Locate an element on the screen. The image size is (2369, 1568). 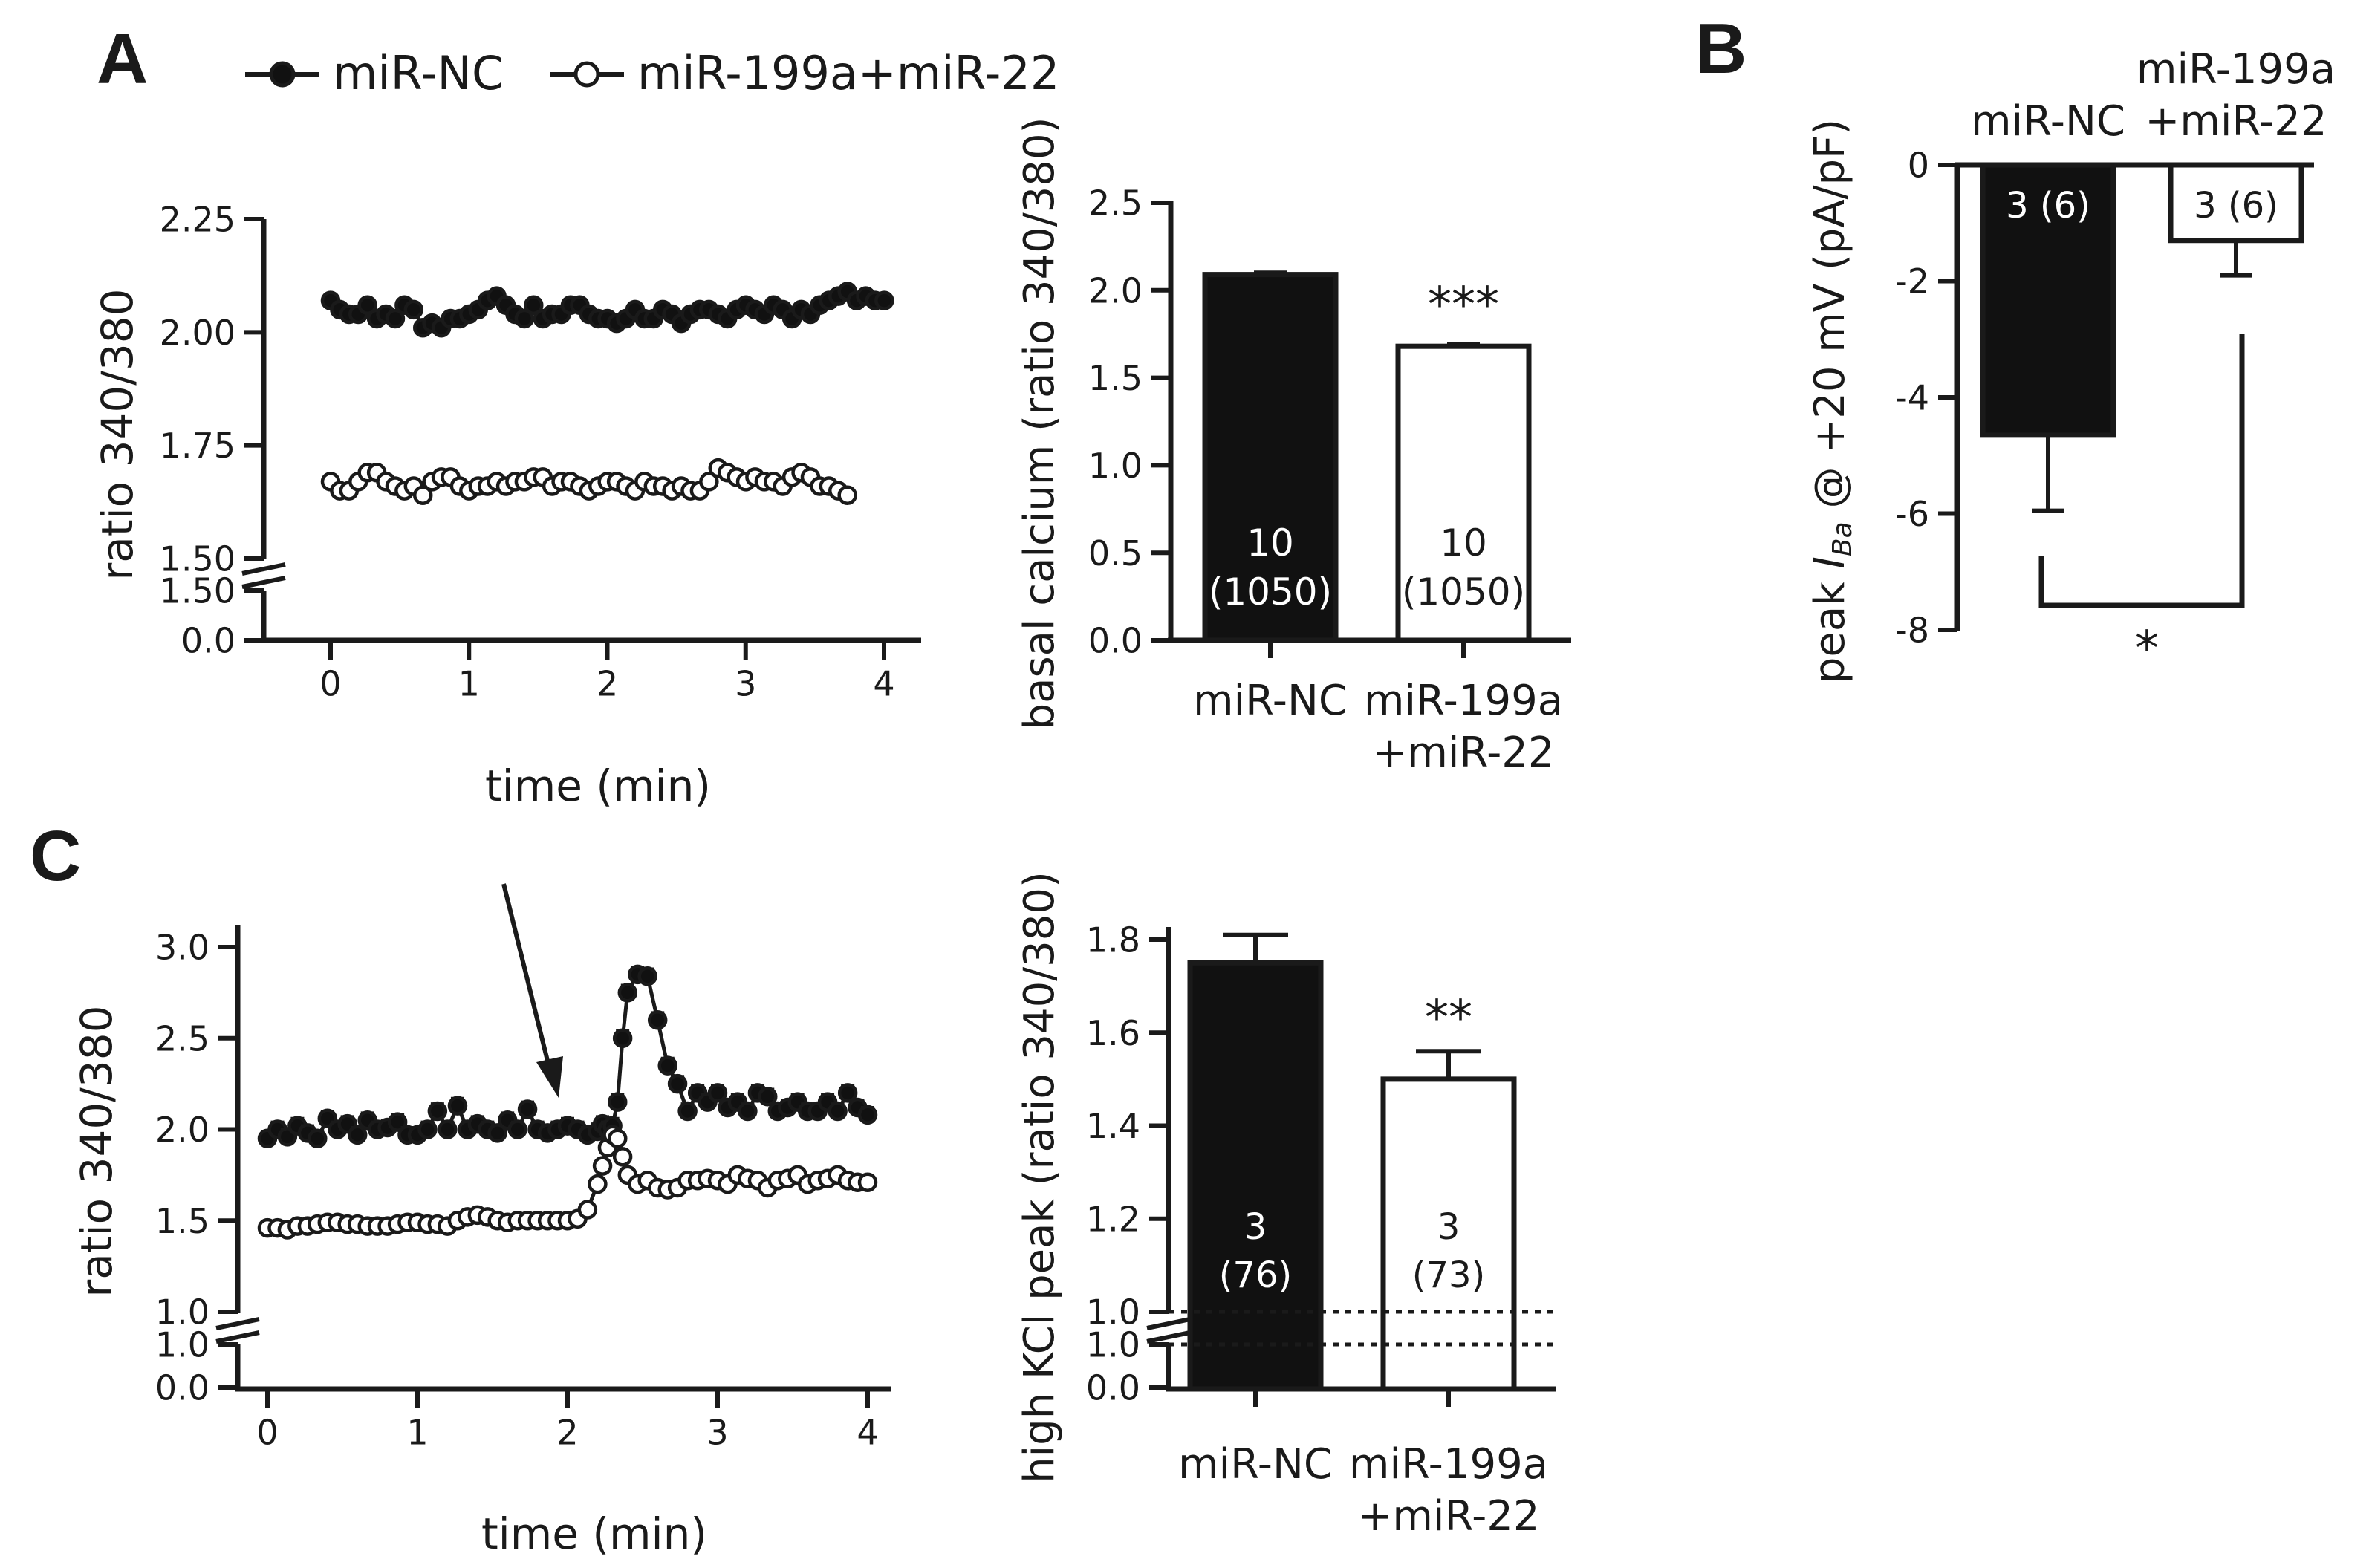
c-trace-x-ticks: 0 1 2 3 4 is located at coordinates (567, 1421).